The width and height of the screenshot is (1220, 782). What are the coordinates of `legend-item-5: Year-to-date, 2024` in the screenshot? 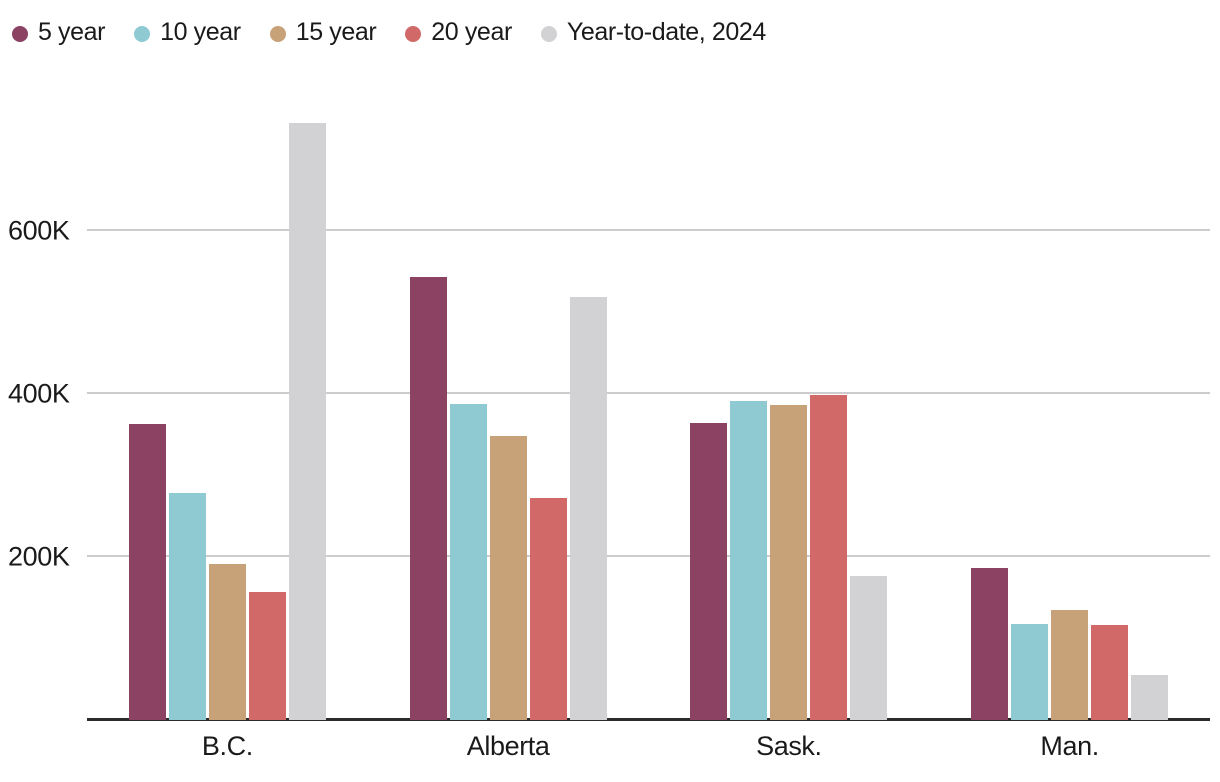 It's located at (653, 32).